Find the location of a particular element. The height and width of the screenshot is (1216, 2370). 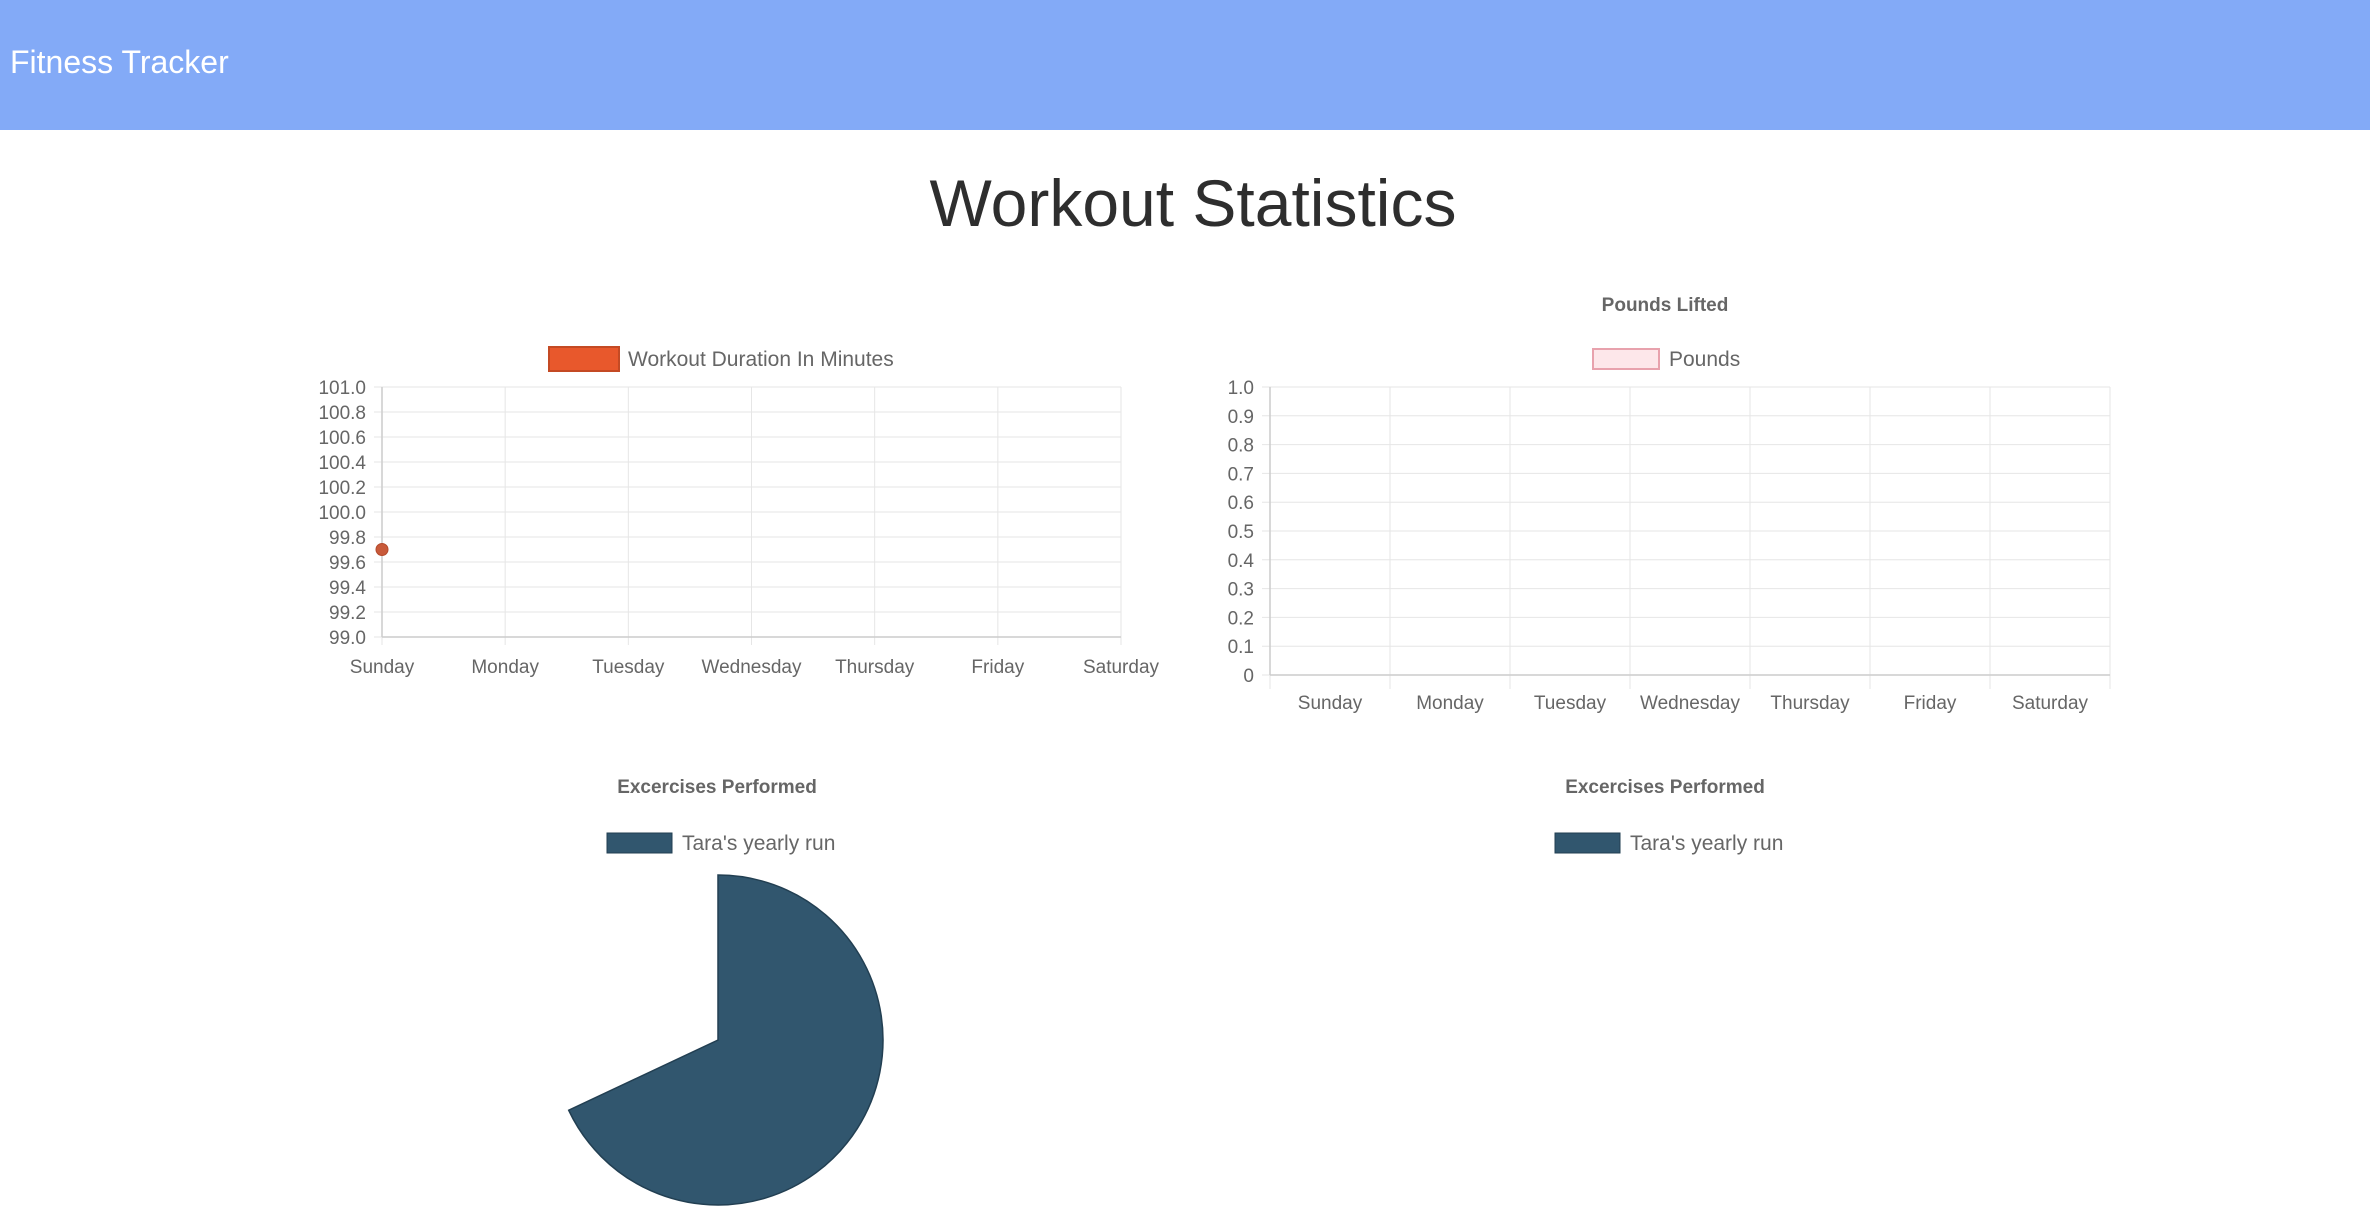

navbar: Fitness Tracker is located at coordinates (1185, 65).